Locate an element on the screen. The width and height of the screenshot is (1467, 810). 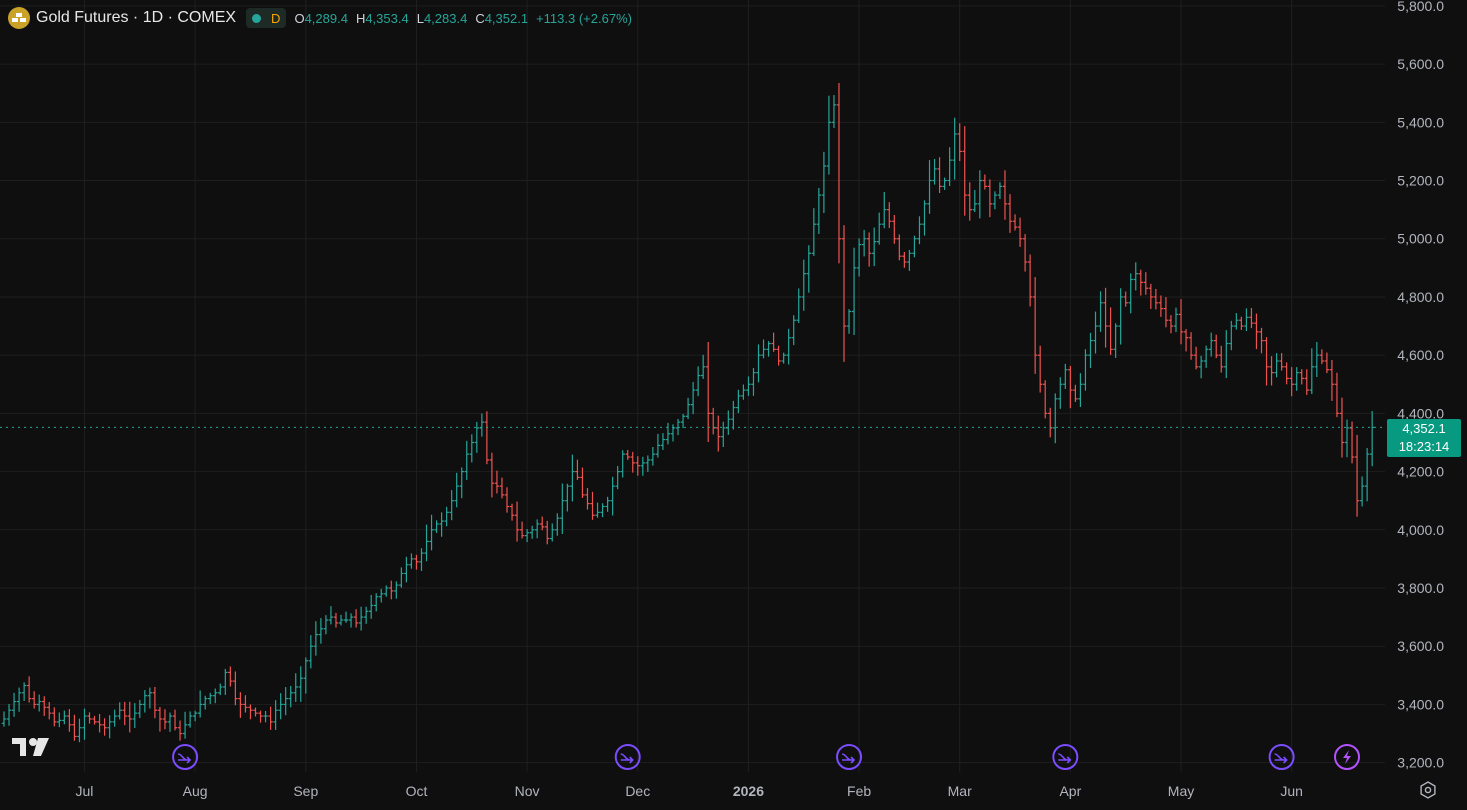
last-price-label: 4,352.1 18:23:14 is located at coordinates (1424, 438).